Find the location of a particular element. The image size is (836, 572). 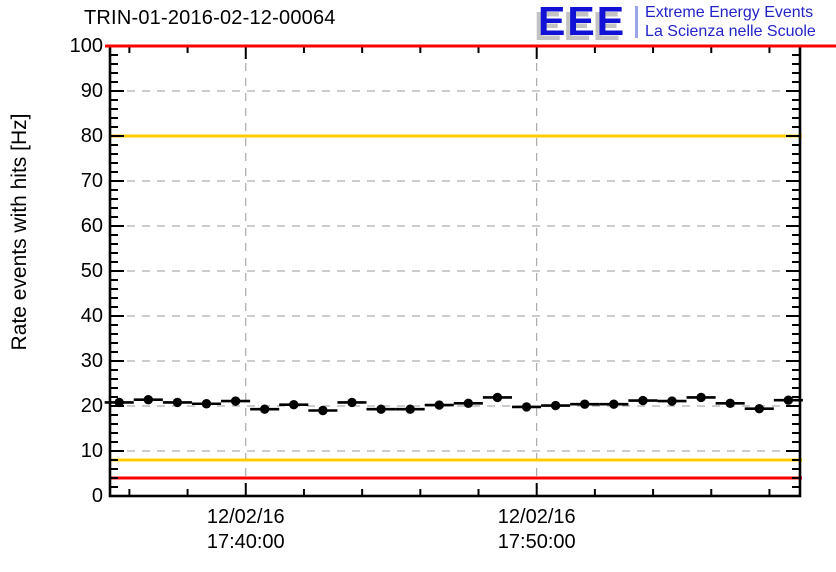

y-tick-label-60: 60 is located at coordinates (91, 226).